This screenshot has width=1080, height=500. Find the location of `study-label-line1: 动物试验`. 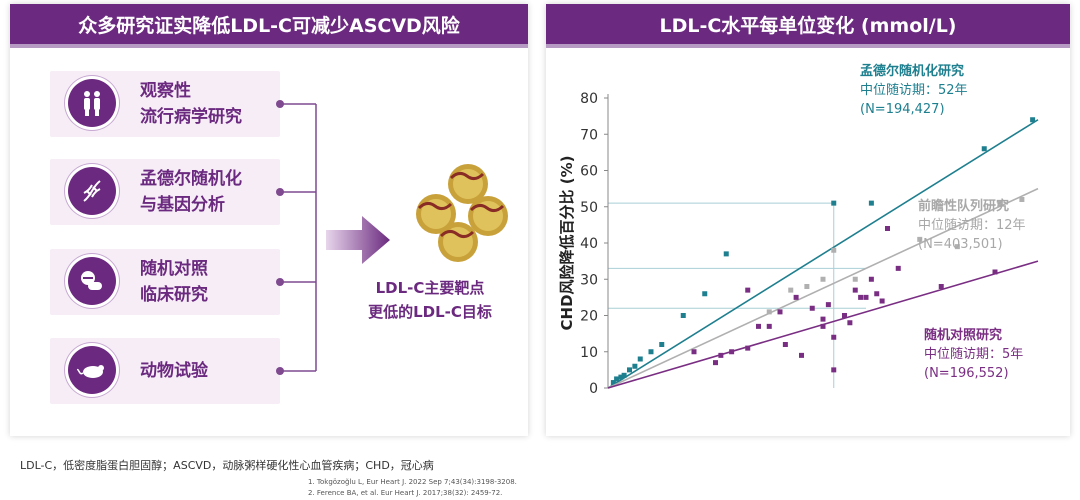

study-label-line1: 动物试验 is located at coordinates (174, 371).